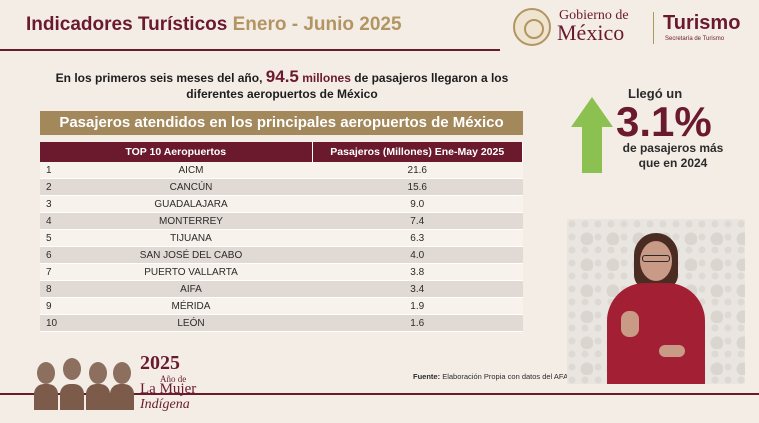 This screenshot has height=423, width=759. Describe the element at coordinates (664, 121) in the screenshot. I see `stat-value: 3.1%` at that location.